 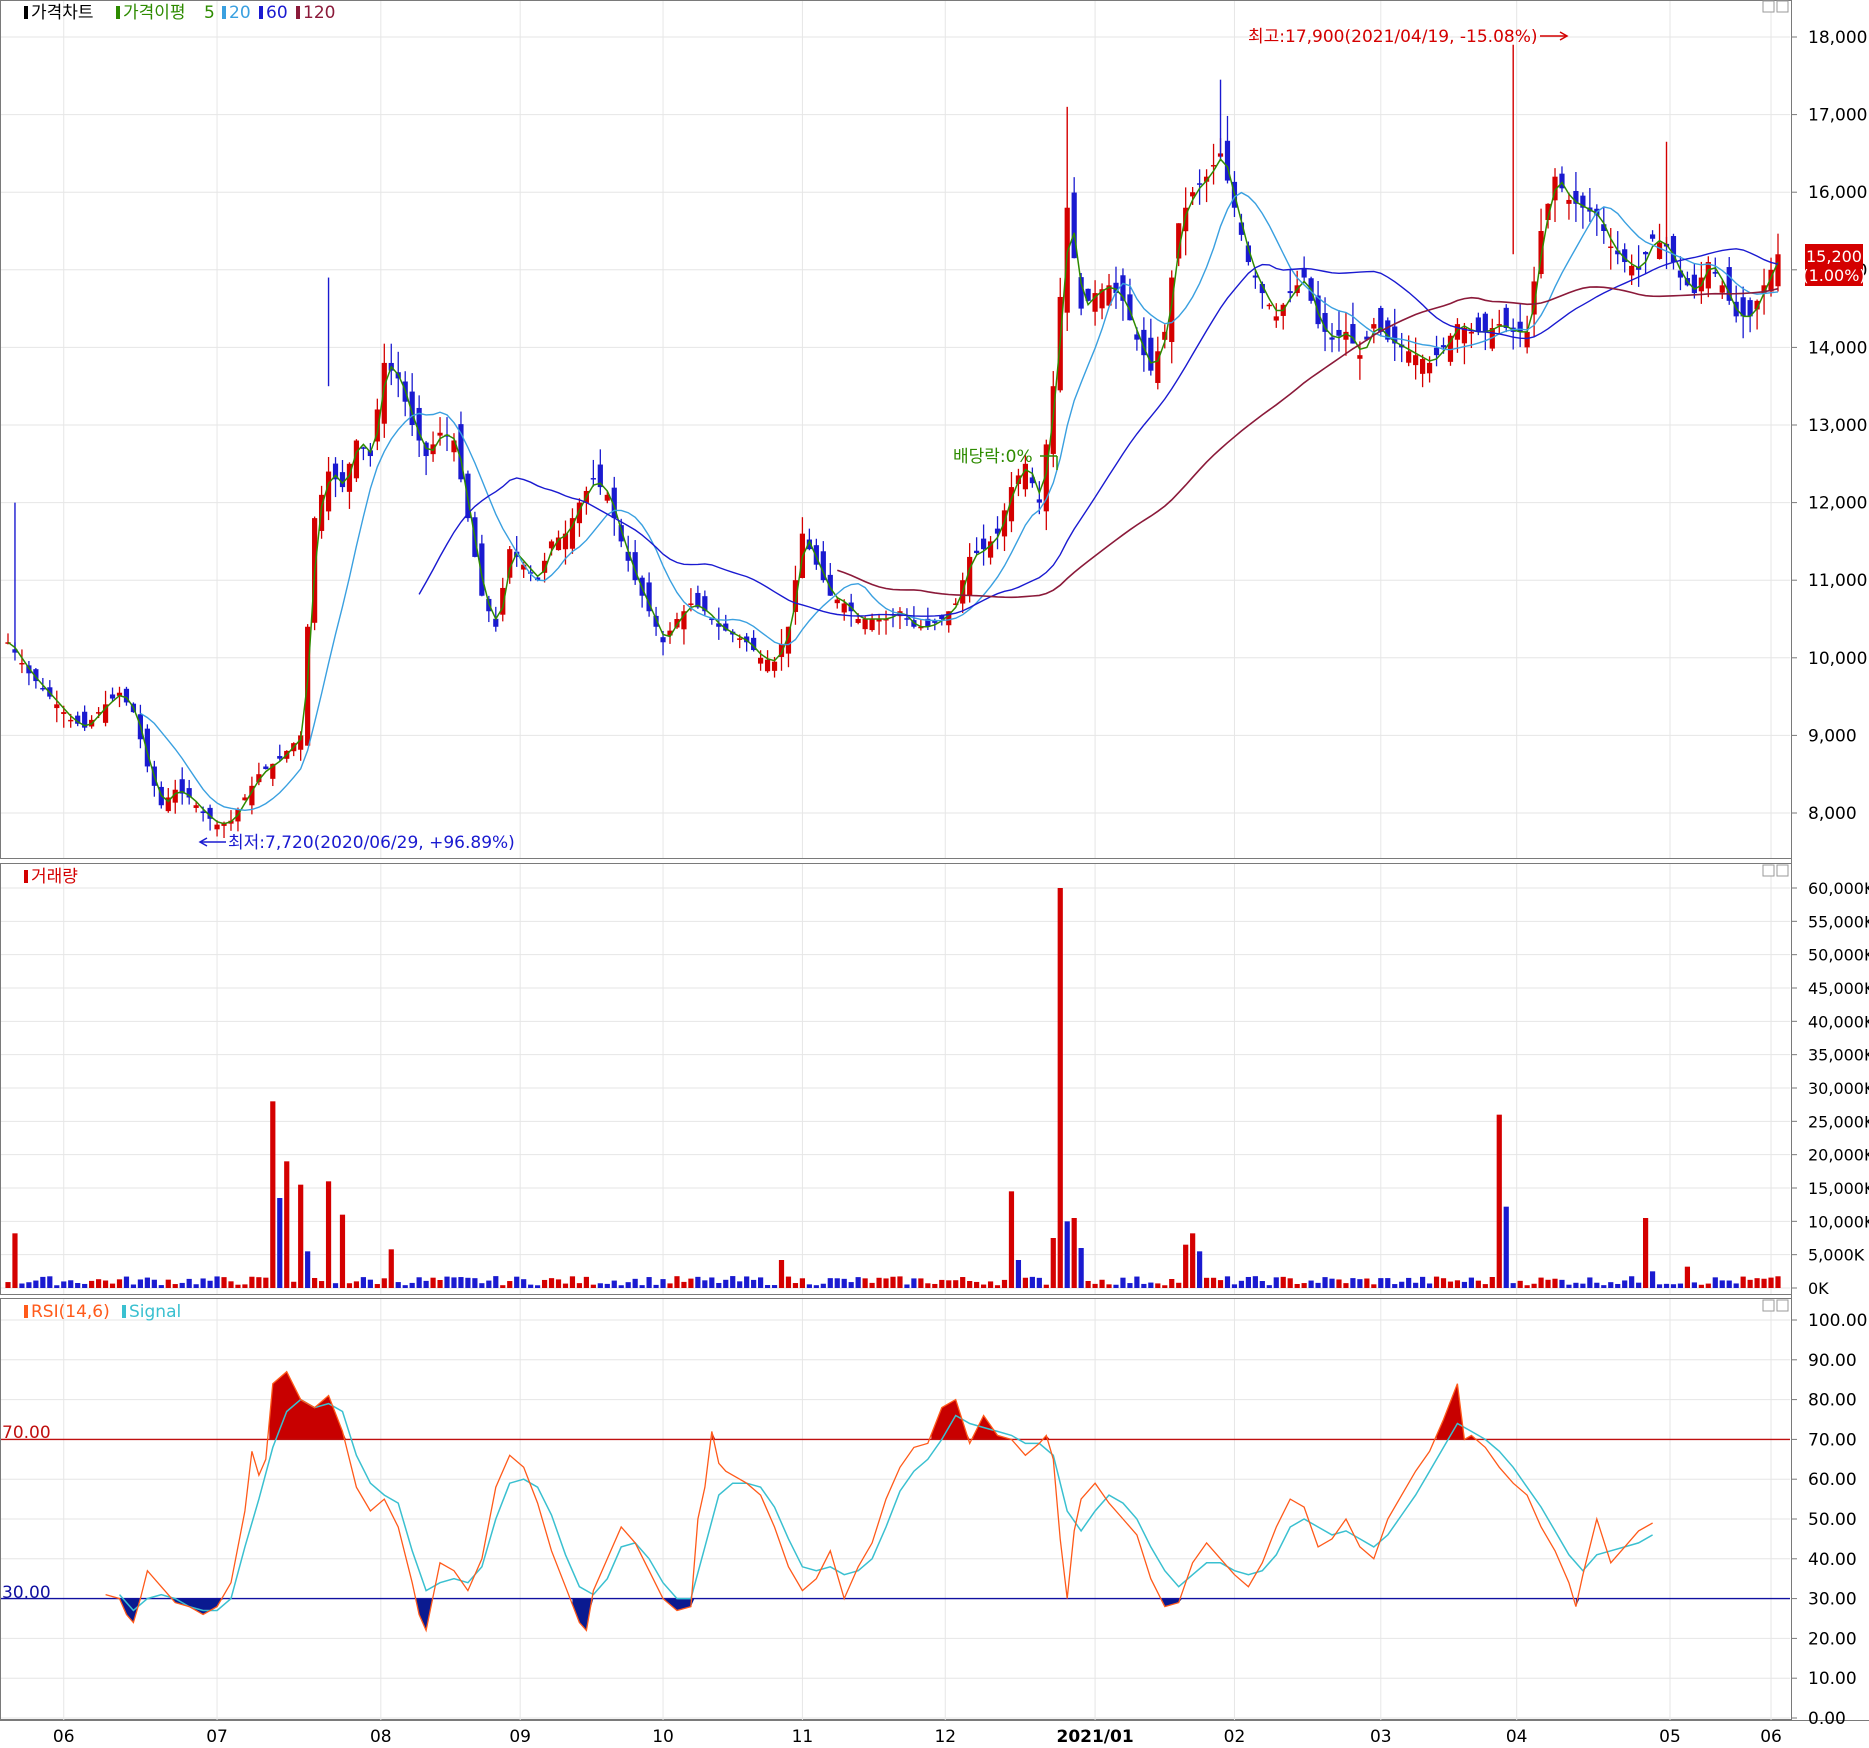 I want to click on volume-minimize-button, so click(x=1768, y=870).